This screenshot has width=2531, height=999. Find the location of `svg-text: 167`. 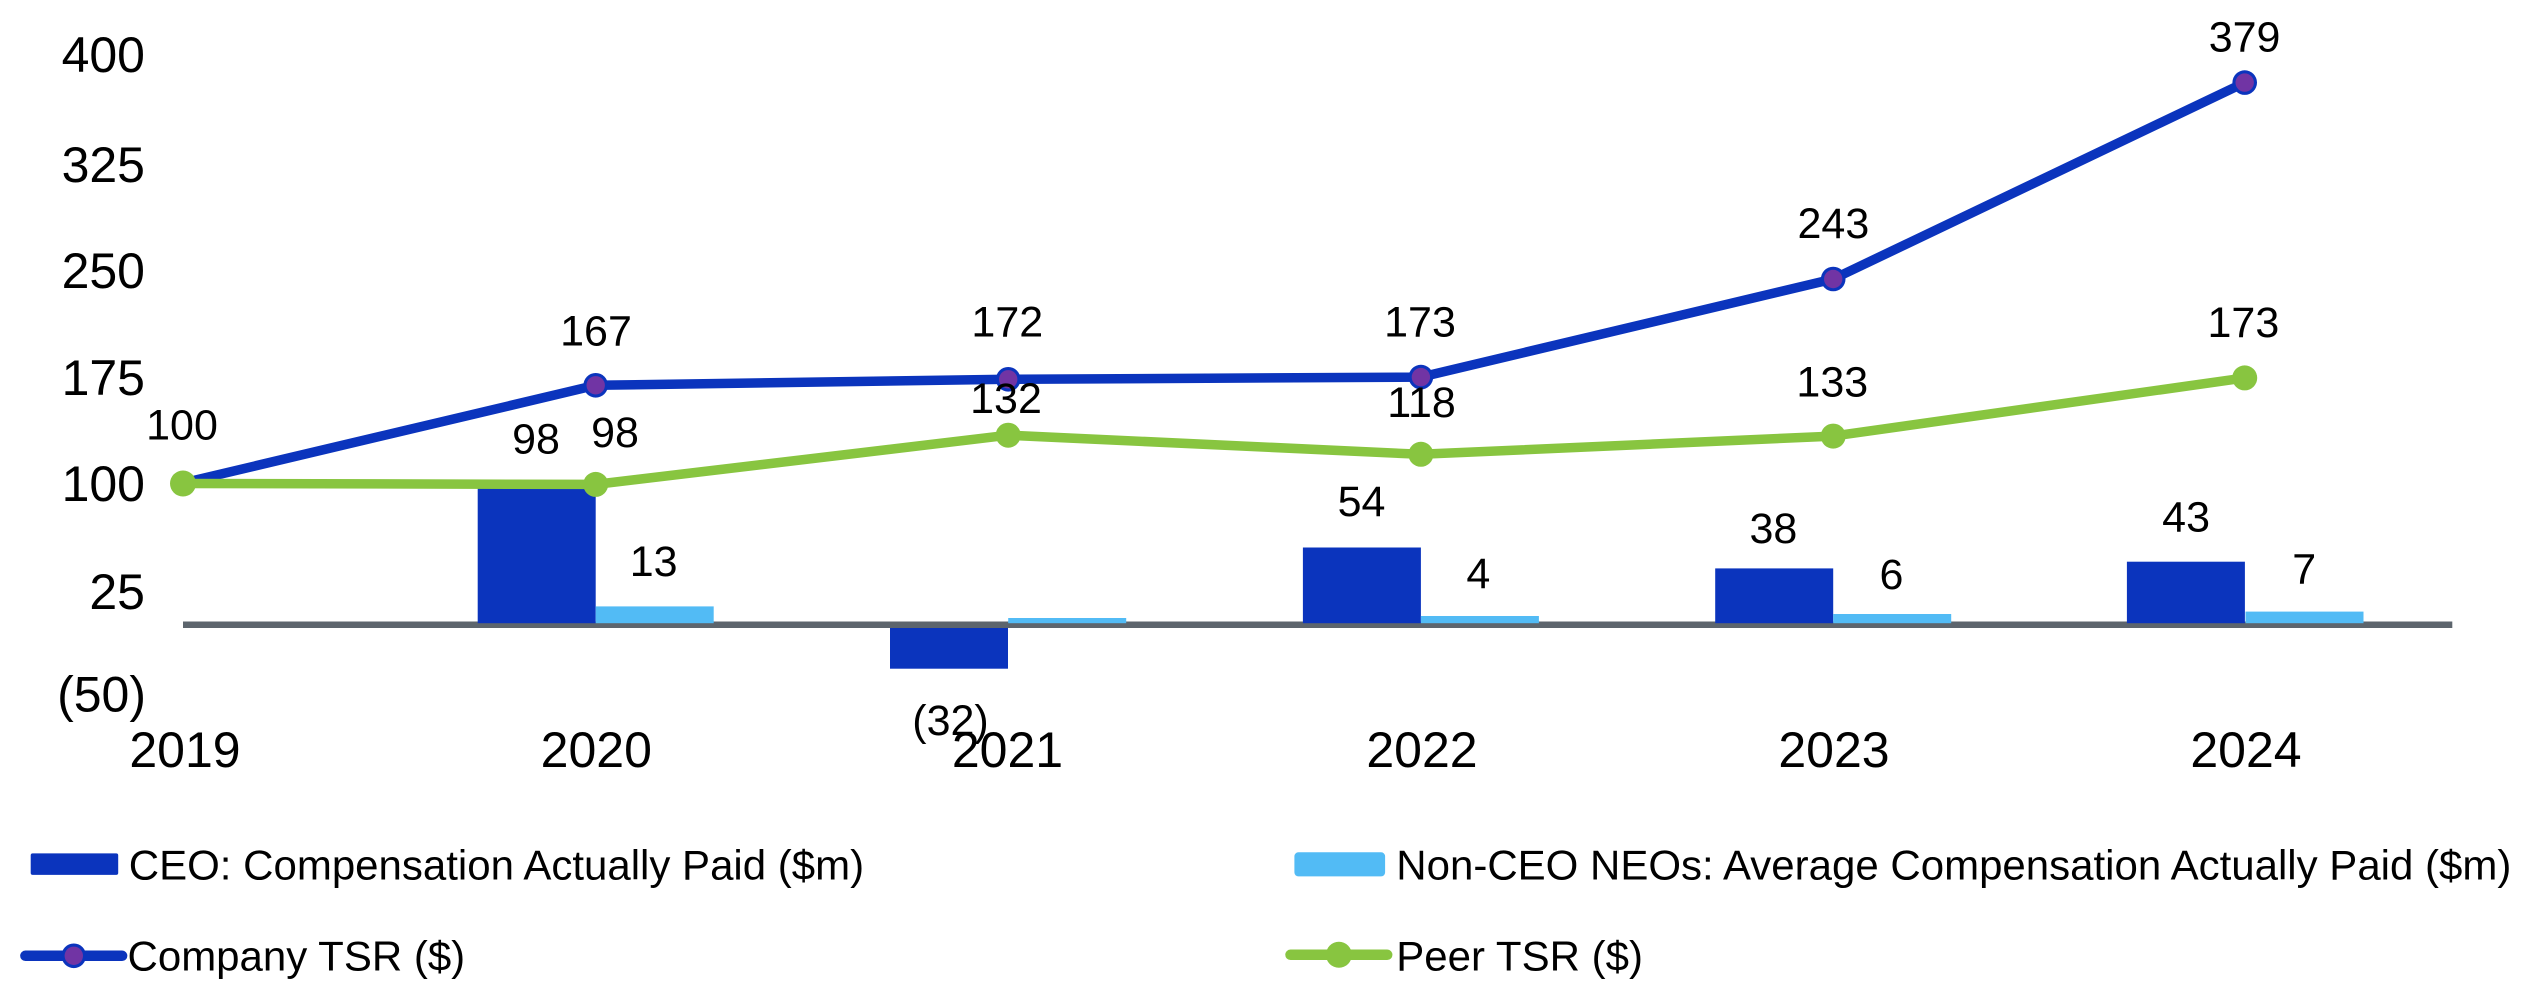

svg-text: 167 is located at coordinates (596, 331).